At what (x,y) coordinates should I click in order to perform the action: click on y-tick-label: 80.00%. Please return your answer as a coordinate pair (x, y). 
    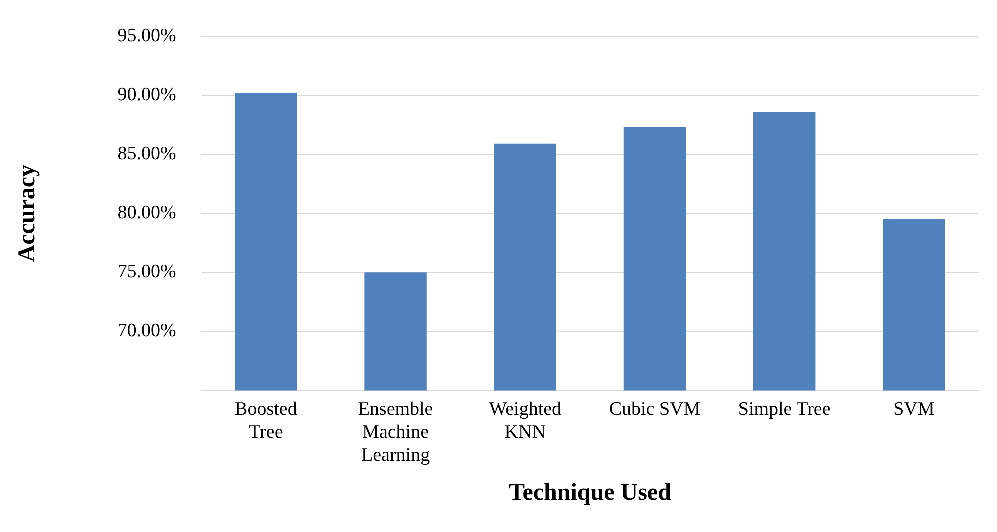
    Looking at the image, I should click on (147, 213).